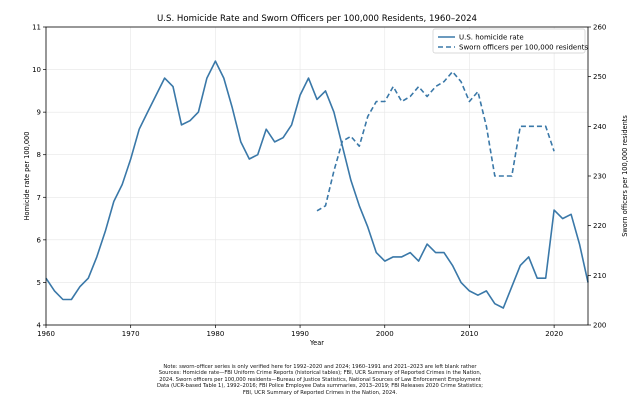 This screenshot has height=404, width=640. Describe the element at coordinates (625, 176) in the screenshot. I see `y-axis-right-label: Sworn officers per 100,000 residents` at that location.